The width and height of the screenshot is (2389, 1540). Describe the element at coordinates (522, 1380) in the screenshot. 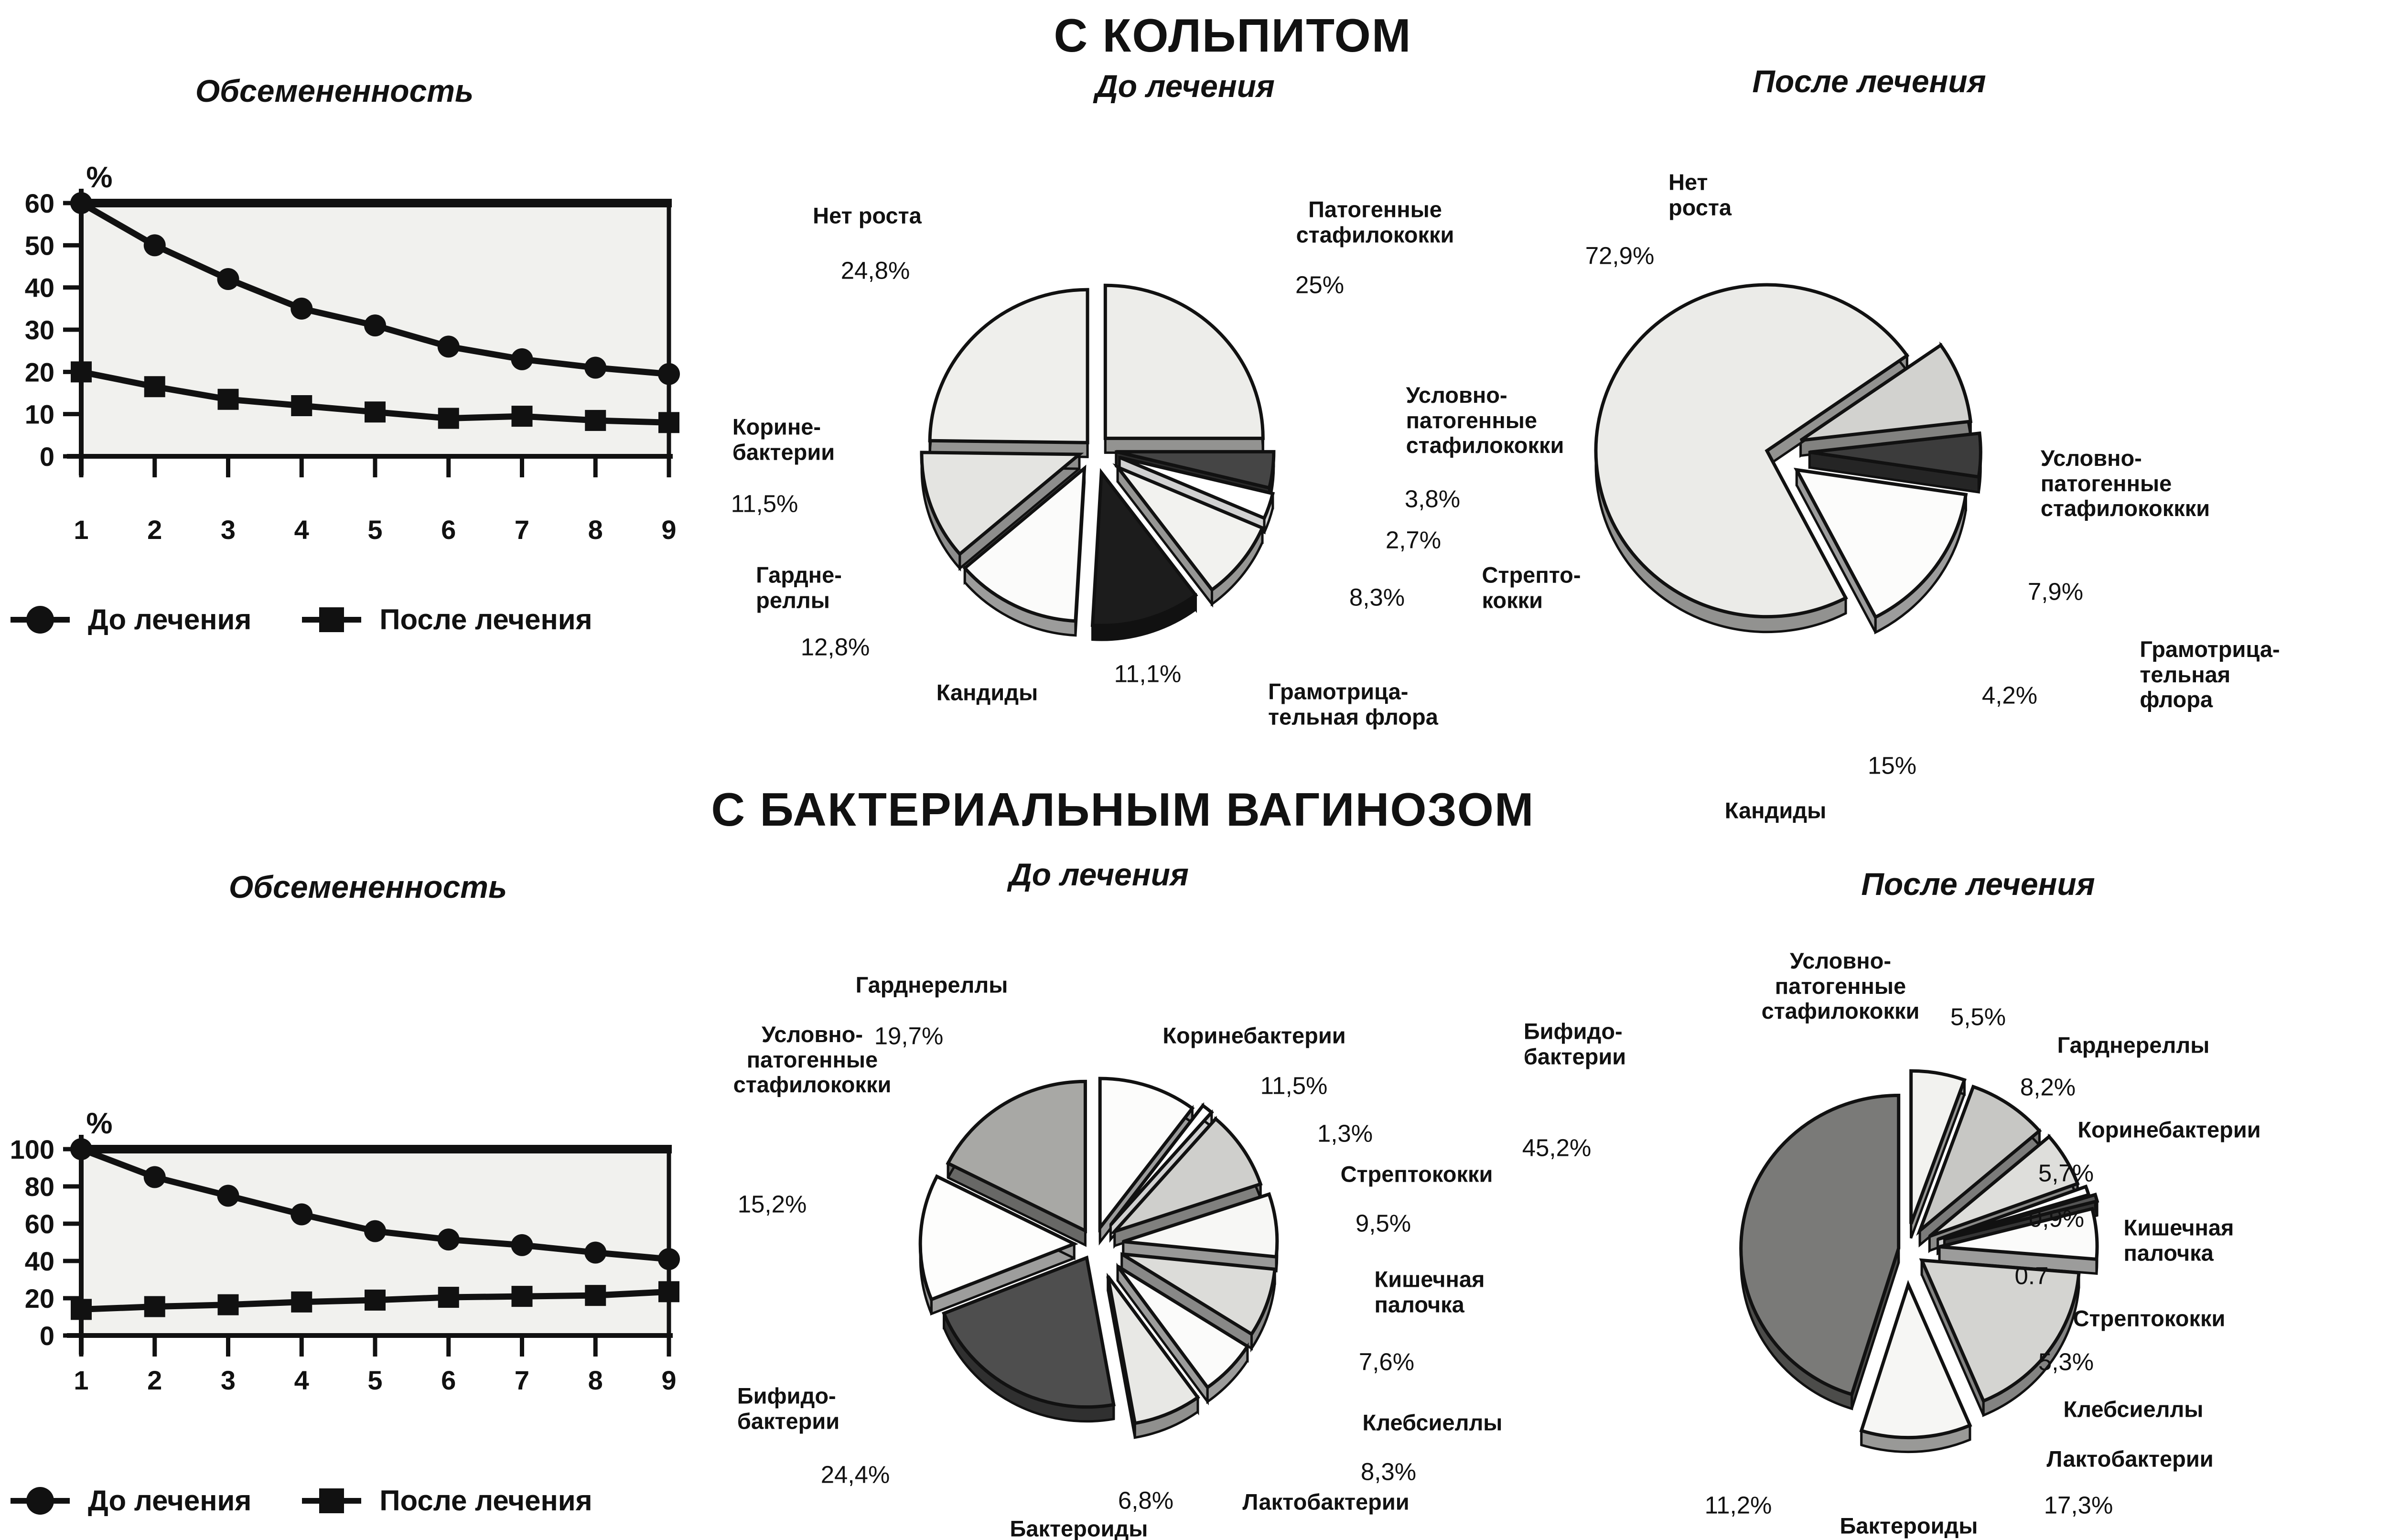

I see `x-tick-label: 7` at that location.